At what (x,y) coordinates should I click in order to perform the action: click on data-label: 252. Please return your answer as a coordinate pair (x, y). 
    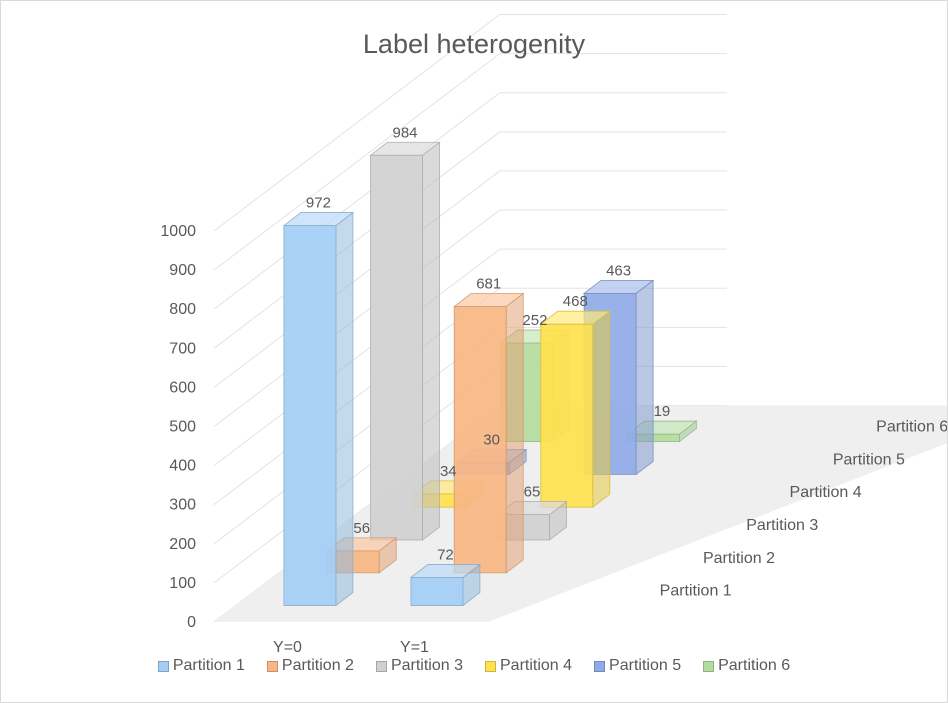
    Looking at the image, I should click on (534, 320).